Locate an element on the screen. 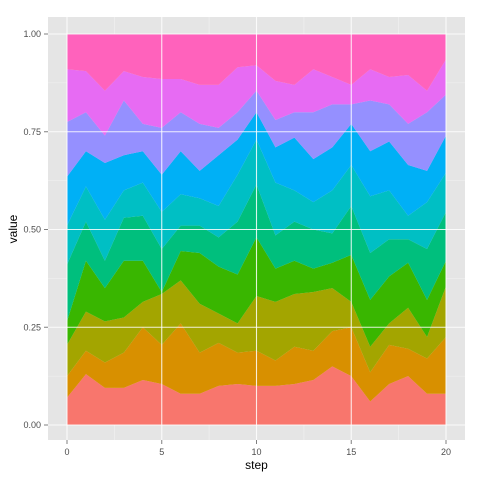 This screenshot has width=480, height=480. x-axis-title: step is located at coordinates (256, 465).